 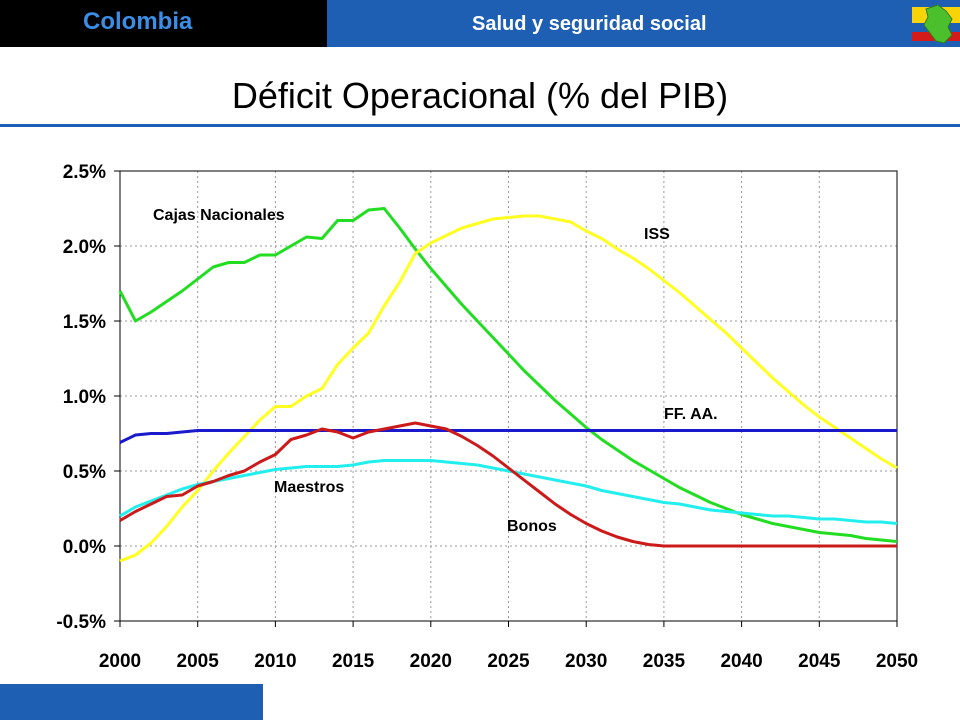 I want to click on x-tick-label: 2040, so click(x=741, y=661).